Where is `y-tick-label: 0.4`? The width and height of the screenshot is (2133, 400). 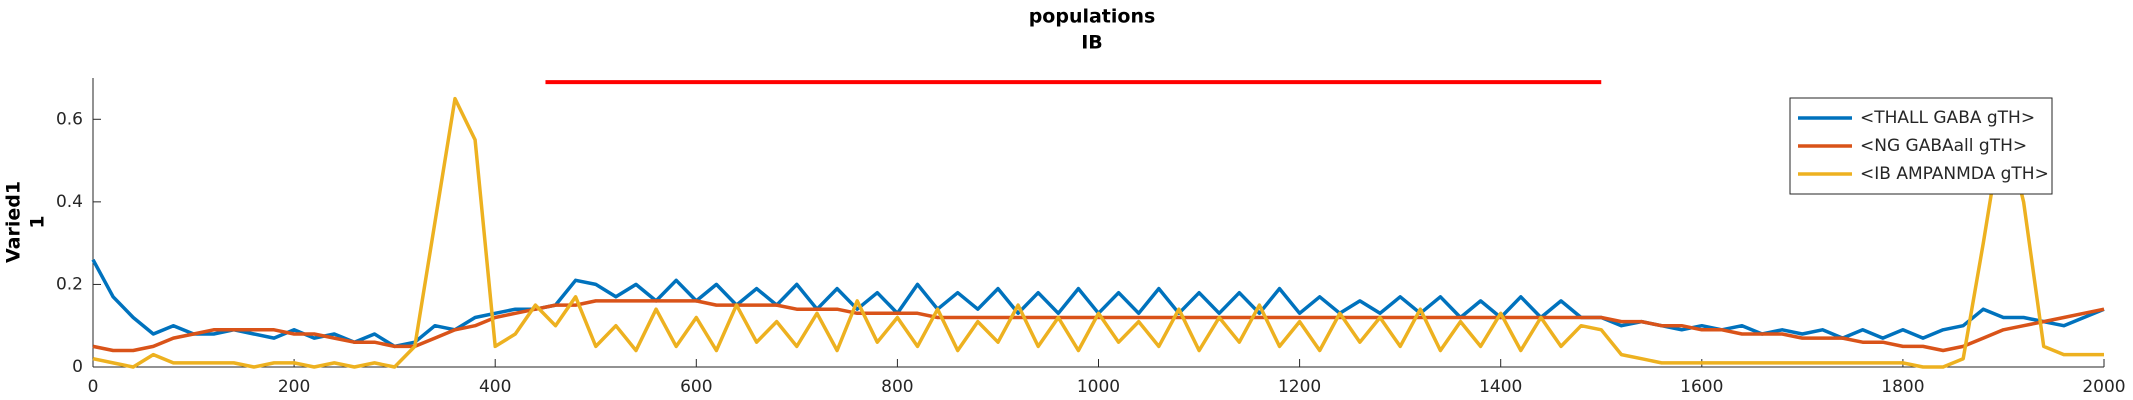 y-tick-label: 0.4 is located at coordinates (69, 202).